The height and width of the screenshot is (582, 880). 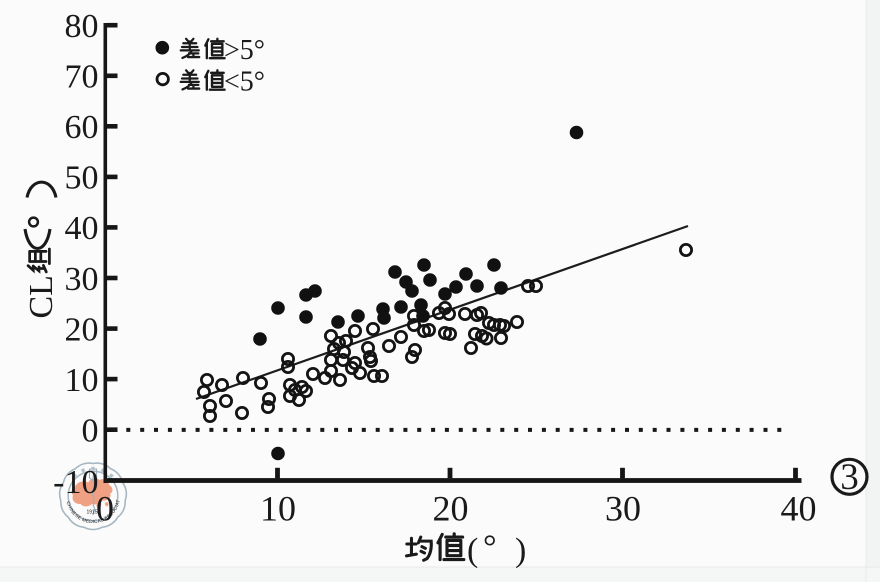 I want to click on svg-text: -10, so click(x=75, y=482).